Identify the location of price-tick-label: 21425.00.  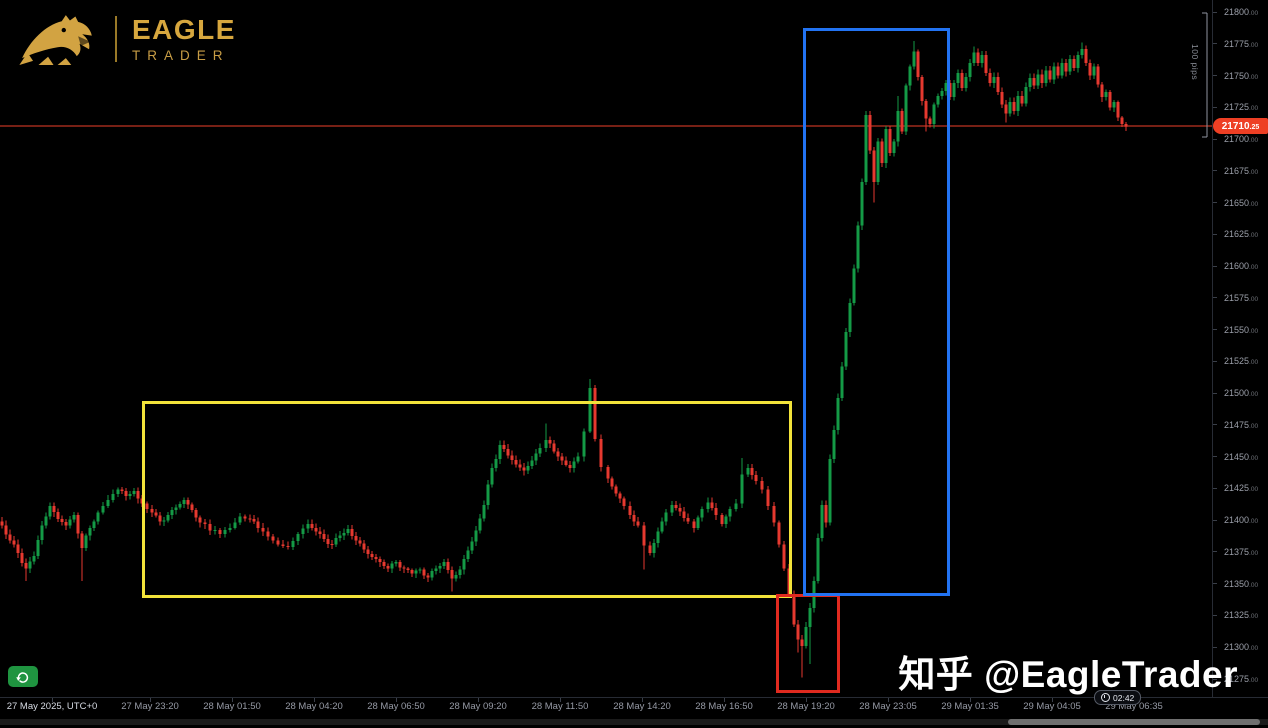
(1241, 488).